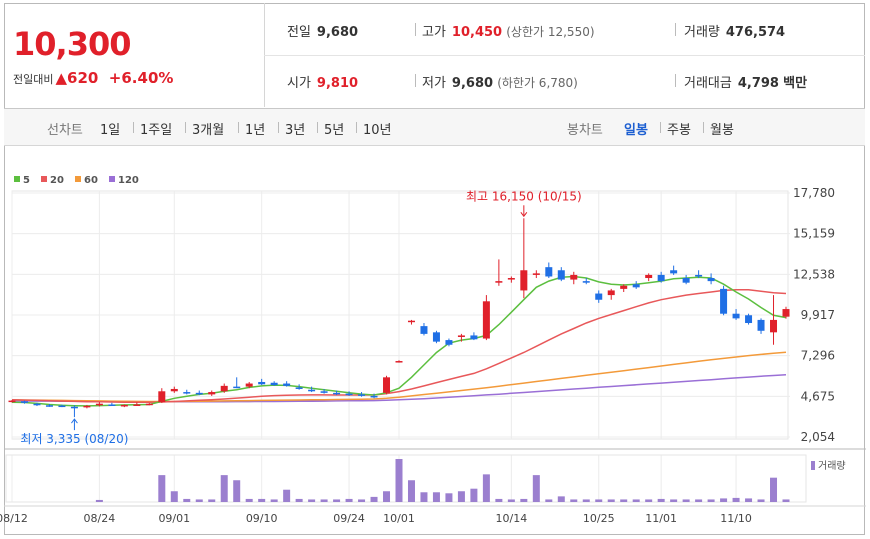  Describe the element at coordinates (472, 83) in the screenshot. I see `low-value: 9,680` at that location.